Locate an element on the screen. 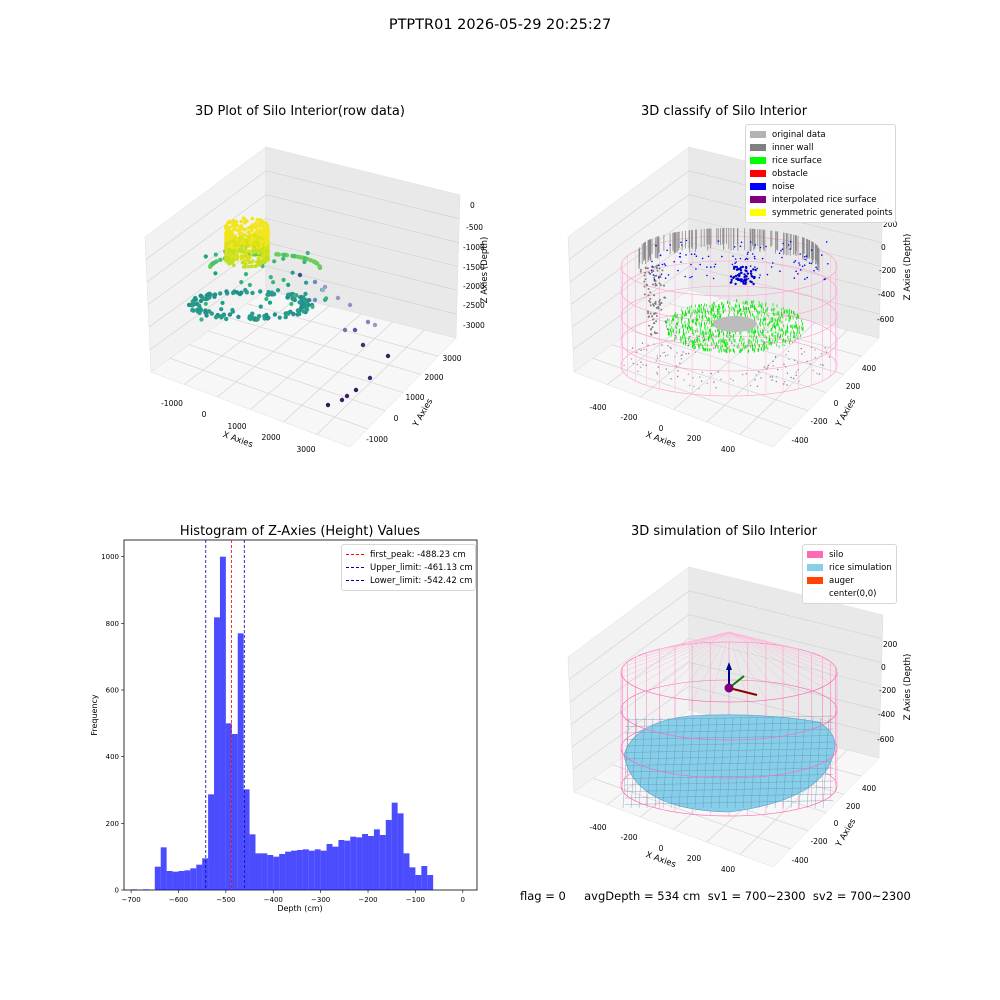  legend-label: Lower_limit: -542.42 cm is located at coordinates (421, 580).